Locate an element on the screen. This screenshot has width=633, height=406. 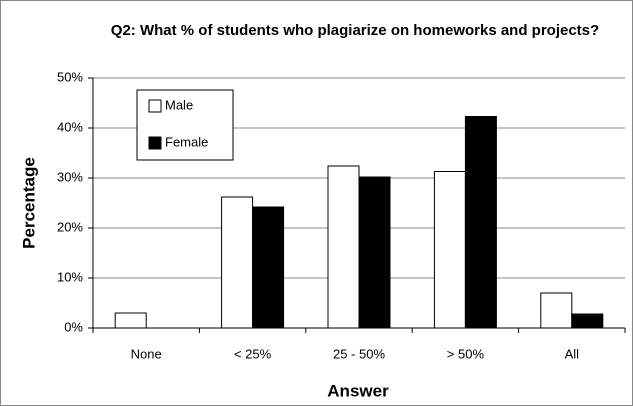
legend-label: Female is located at coordinates (186, 141).